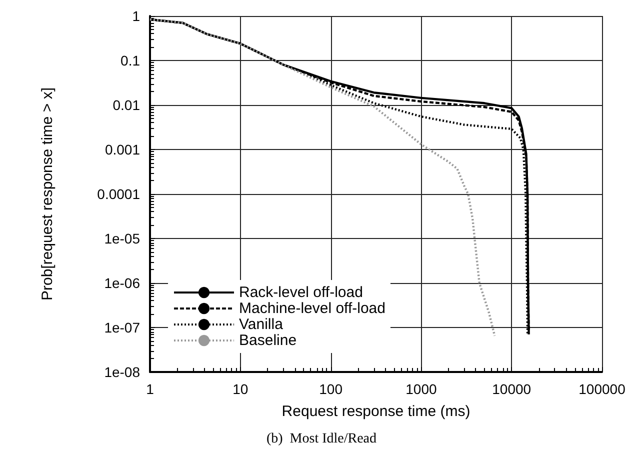  I want to click on y-tick-label: 1e-08, so click(122, 372).